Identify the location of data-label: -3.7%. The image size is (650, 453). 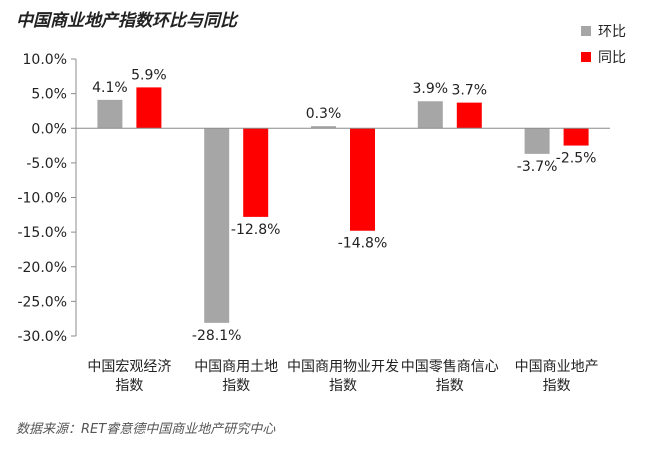
(537, 167).